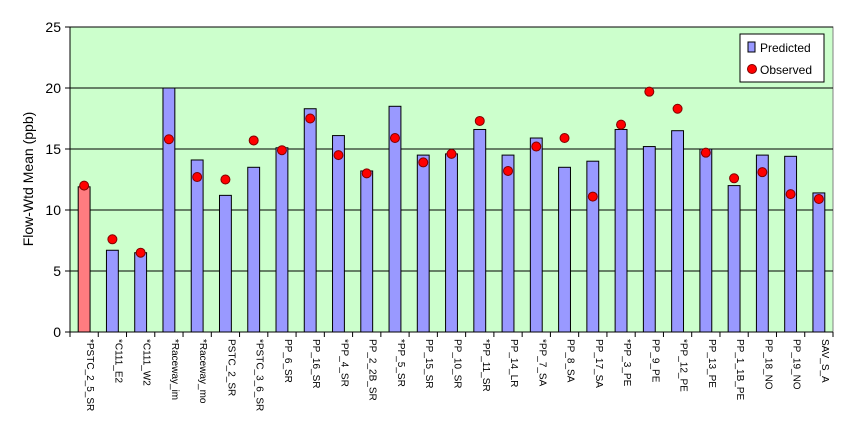 Image resolution: width=856 pixels, height=437 pixels. What do you see at coordinates (785, 48) in the screenshot?
I see `legend-label-predicted: Predicted` at bounding box center [785, 48].